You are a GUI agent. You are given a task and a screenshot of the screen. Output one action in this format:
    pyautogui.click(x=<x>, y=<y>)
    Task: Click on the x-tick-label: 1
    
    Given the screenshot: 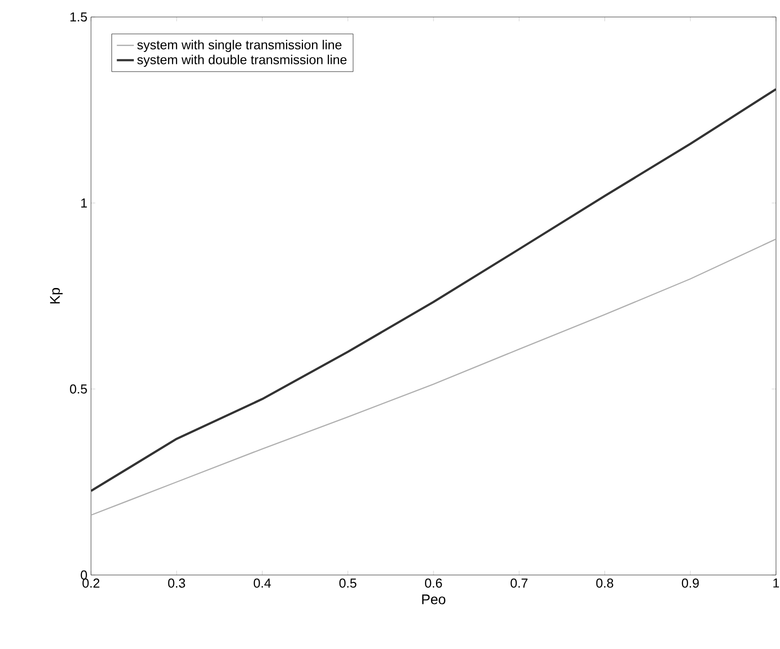 What is the action you would take?
    pyautogui.click(x=776, y=583)
    